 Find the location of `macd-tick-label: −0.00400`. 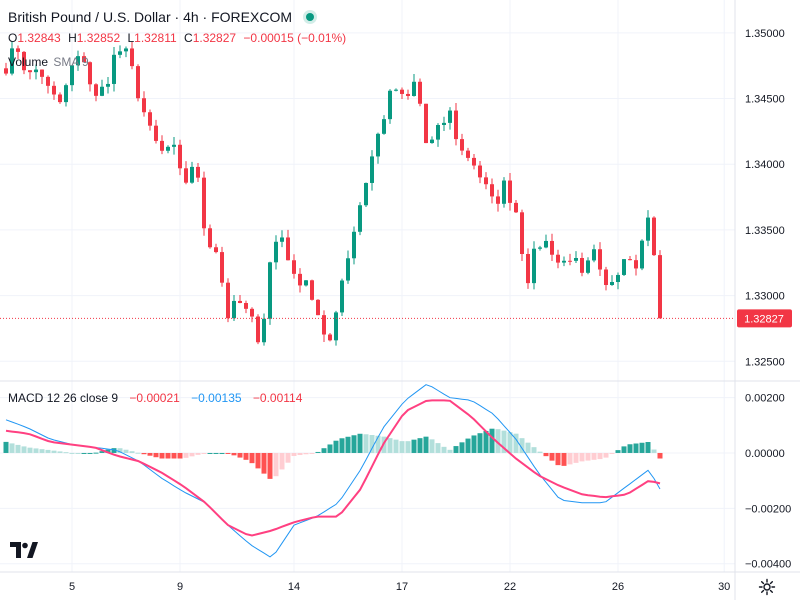

macd-tick-label: −0.00400 is located at coordinates (768, 565).